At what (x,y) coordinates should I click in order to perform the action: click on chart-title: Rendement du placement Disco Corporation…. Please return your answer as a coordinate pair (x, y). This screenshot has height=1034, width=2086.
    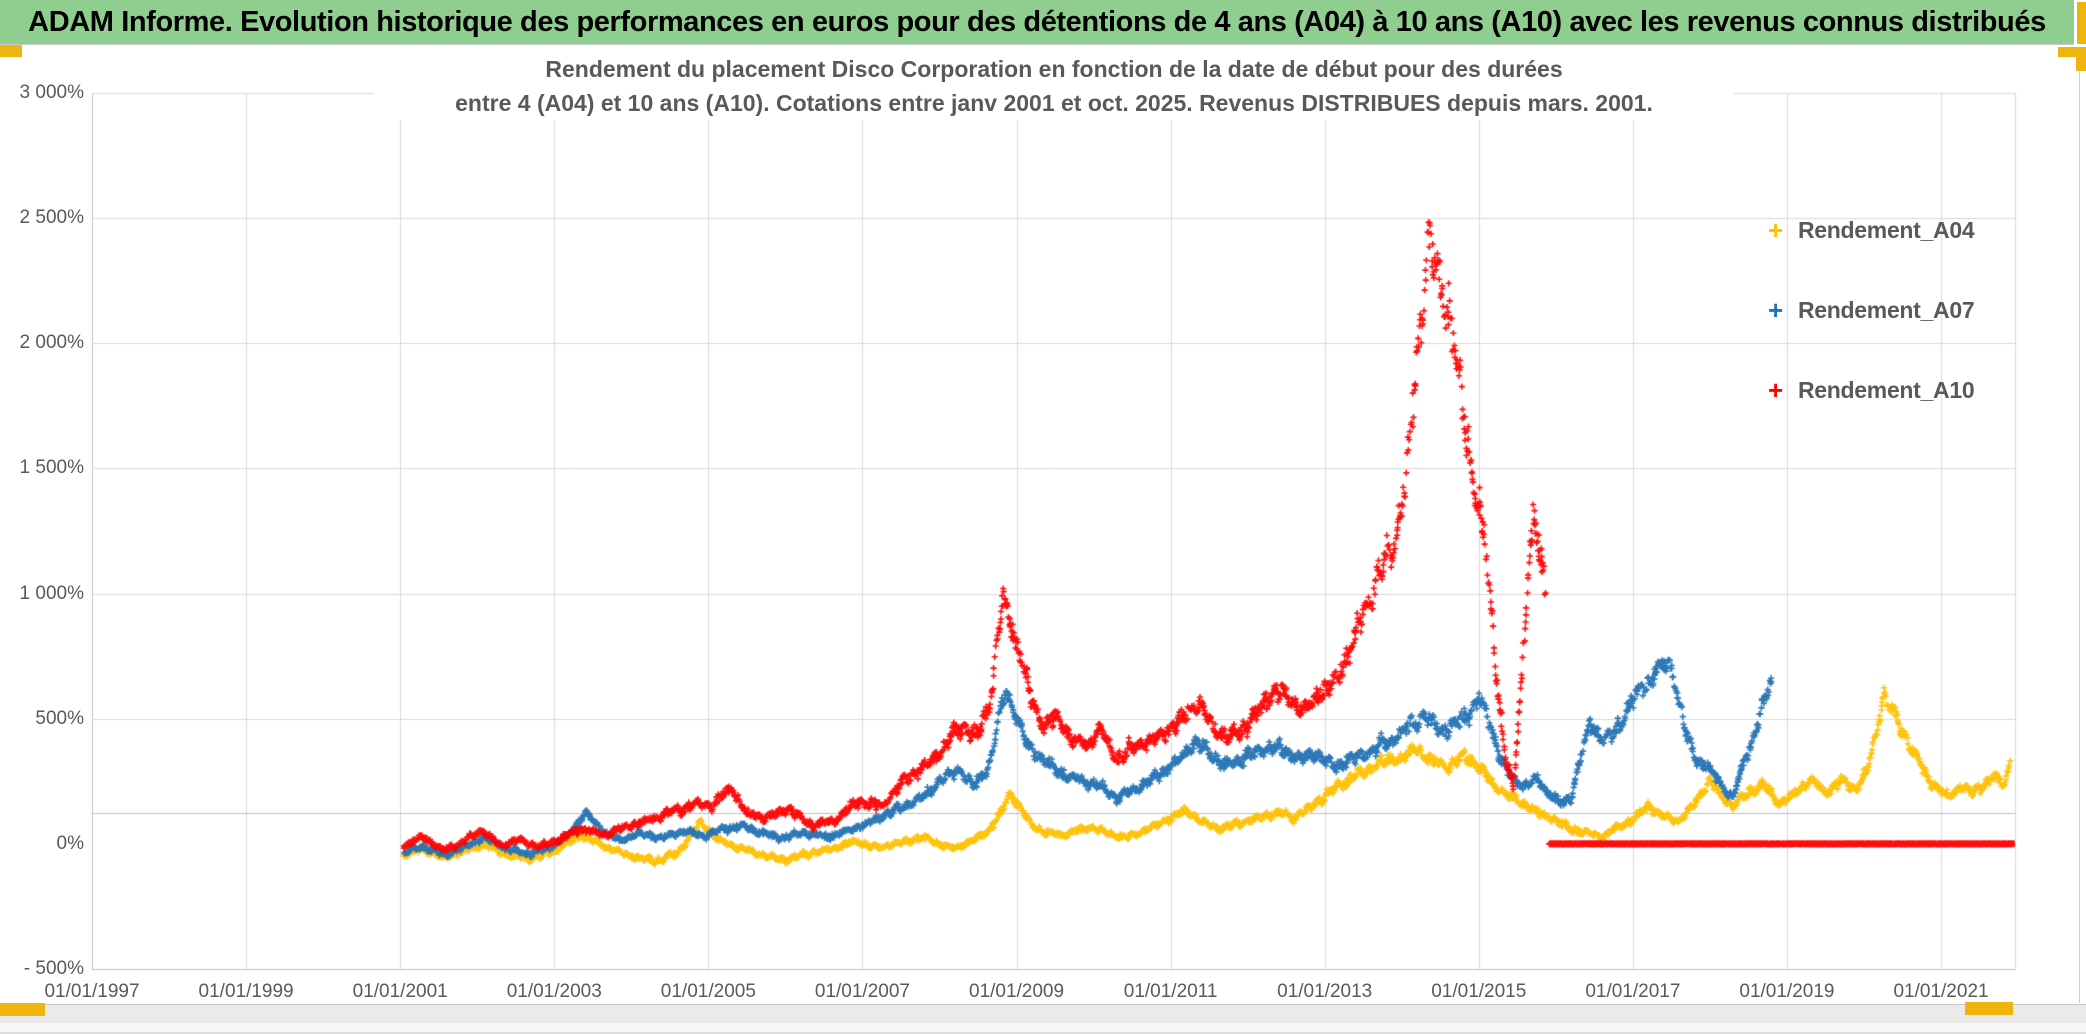
    Looking at the image, I should click on (1054, 86).